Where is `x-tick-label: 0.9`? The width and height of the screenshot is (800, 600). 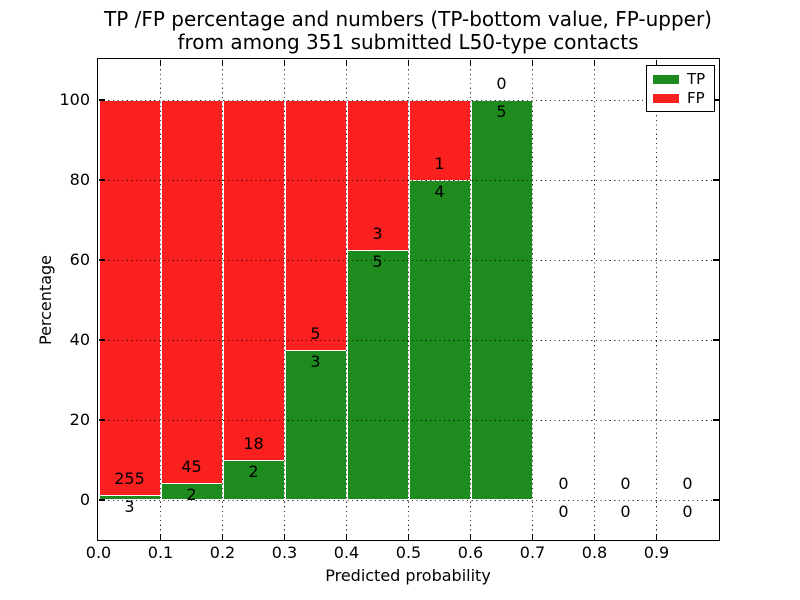 x-tick-label: 0.9 is located at coordinates (656, 552).